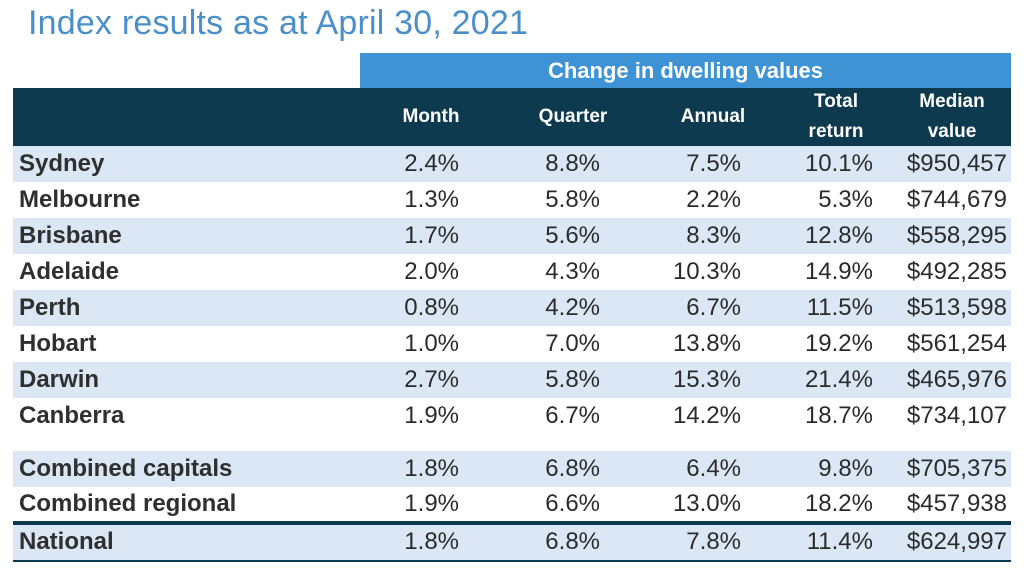  Describe the element at coordinates (838, 415) in the screenshot. I see `total-return-value: 18.7%` at that location.